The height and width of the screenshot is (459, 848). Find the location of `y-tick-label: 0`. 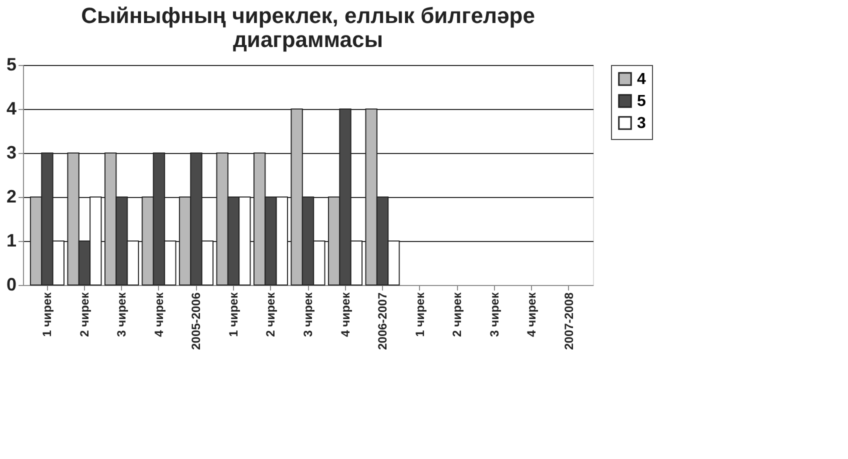

y-tick-label: 0 is located at coordinates (11, 284).